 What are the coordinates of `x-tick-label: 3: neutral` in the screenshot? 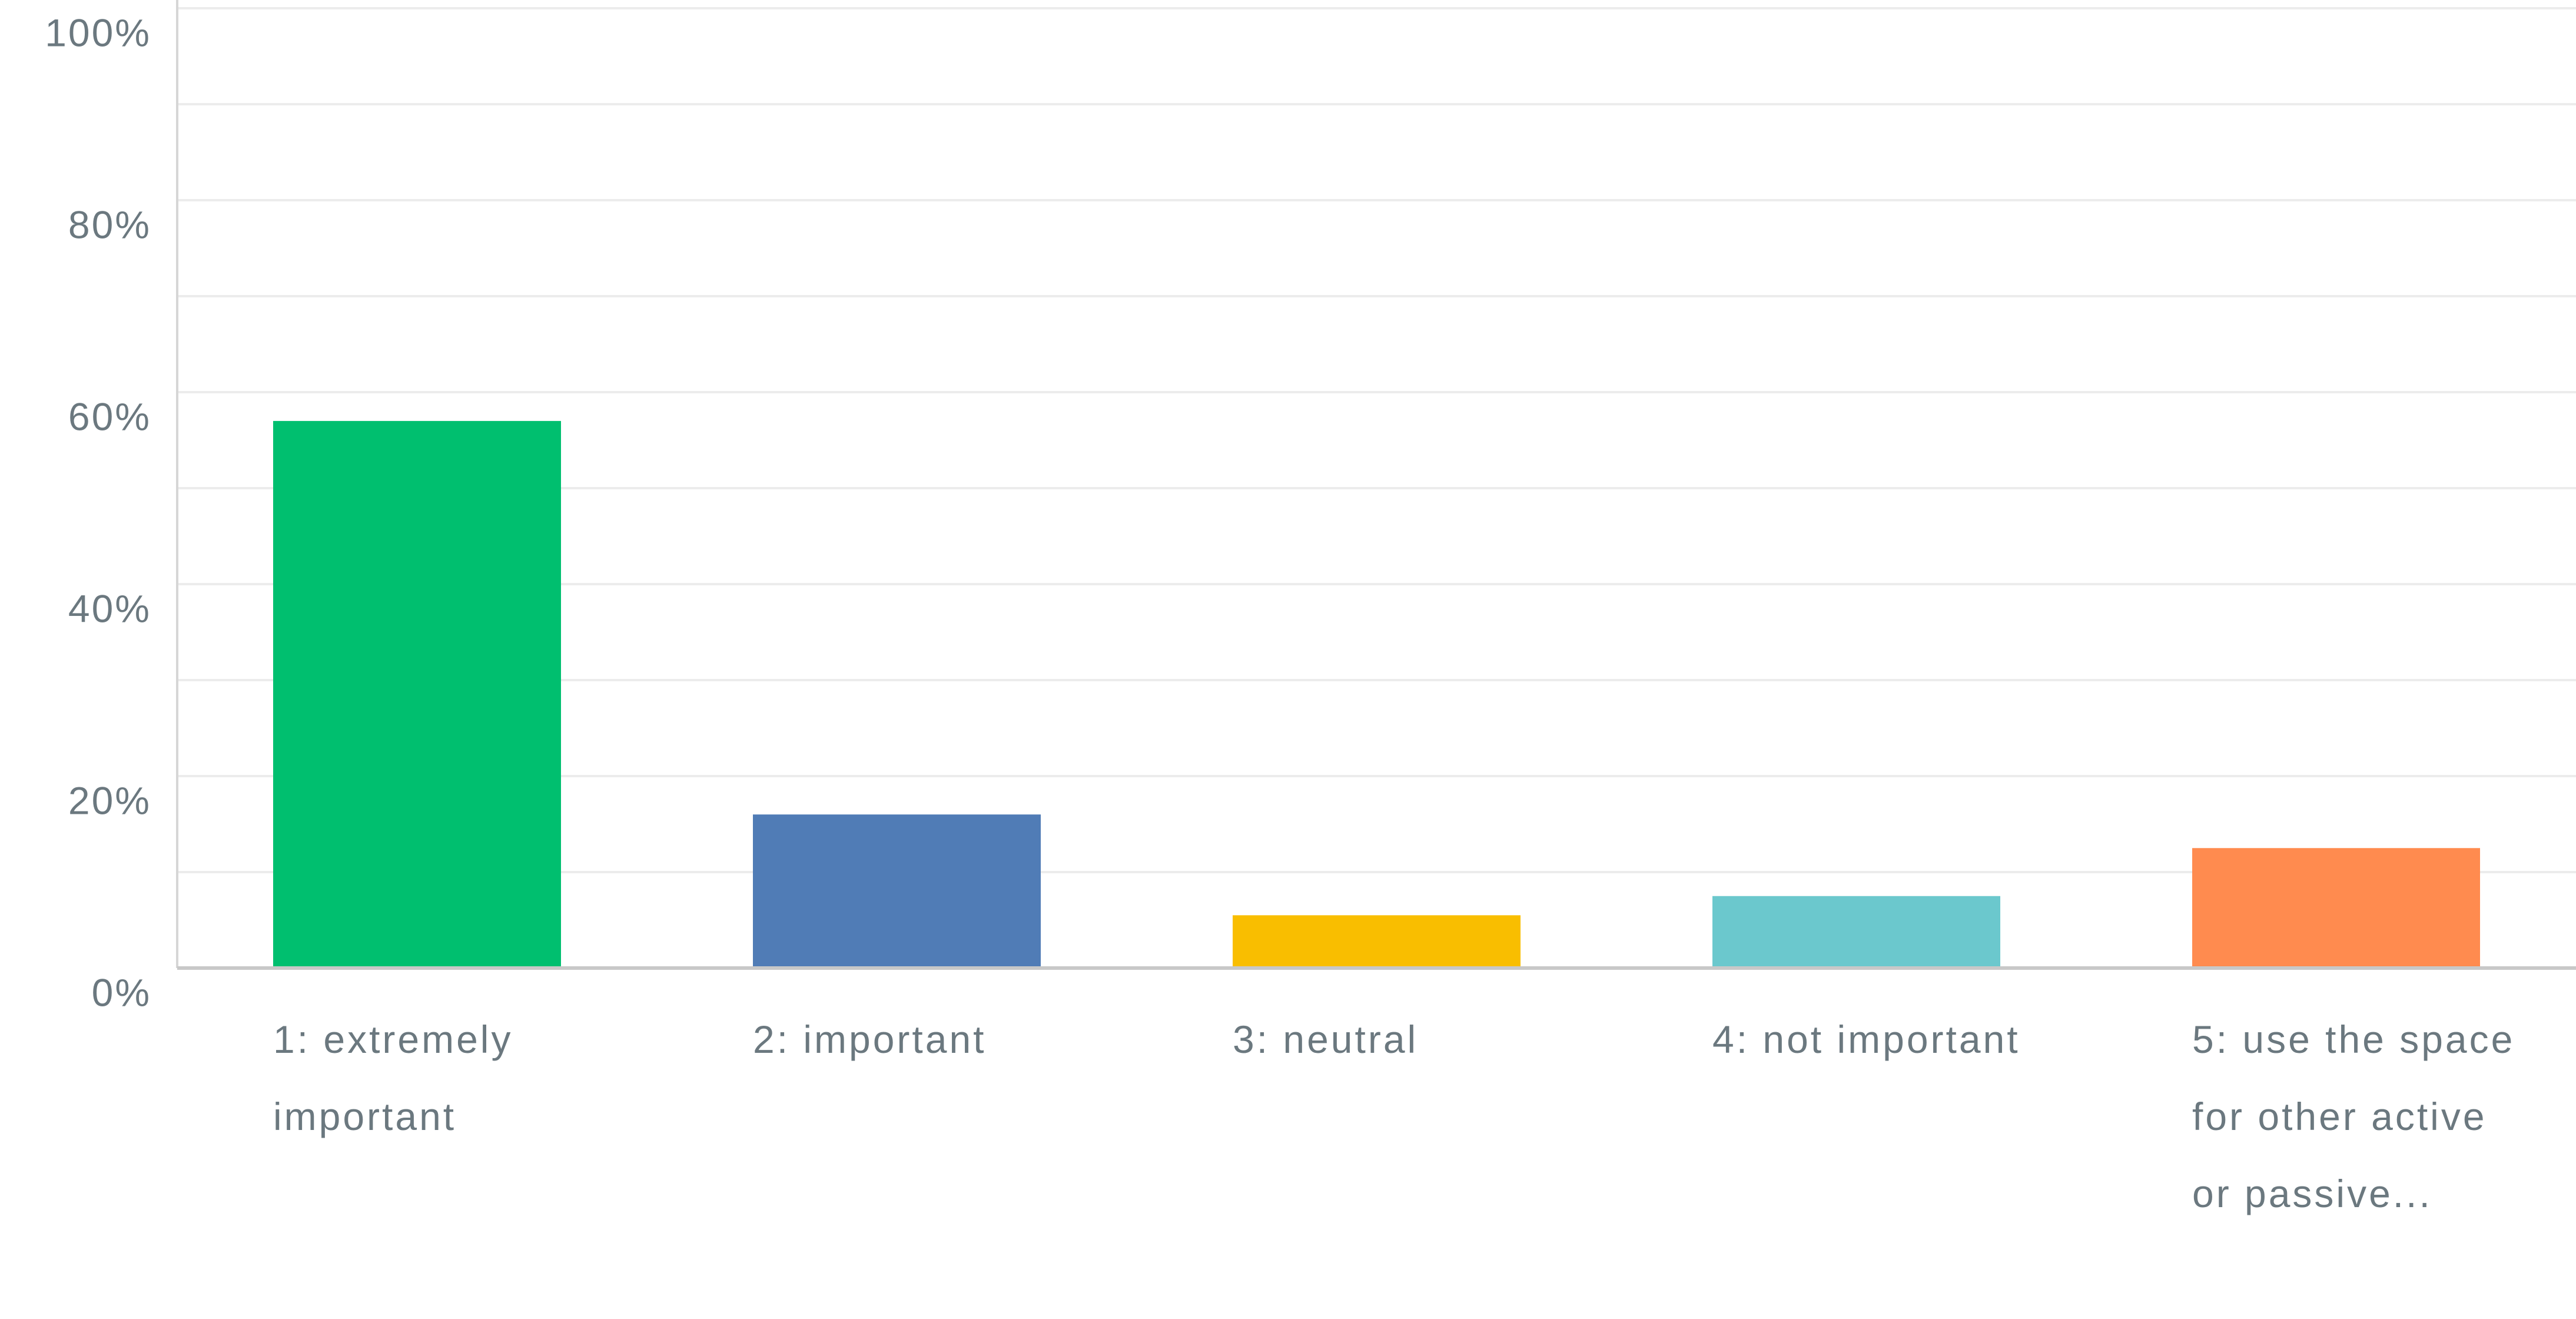 It's located at (1326, 1039).